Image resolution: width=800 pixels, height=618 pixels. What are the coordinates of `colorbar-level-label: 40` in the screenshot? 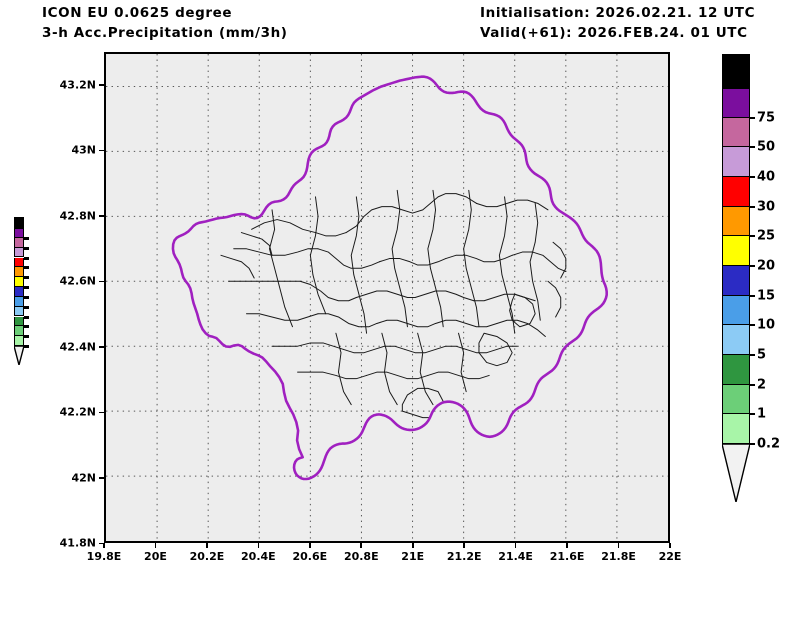 It's located at (766, 177).